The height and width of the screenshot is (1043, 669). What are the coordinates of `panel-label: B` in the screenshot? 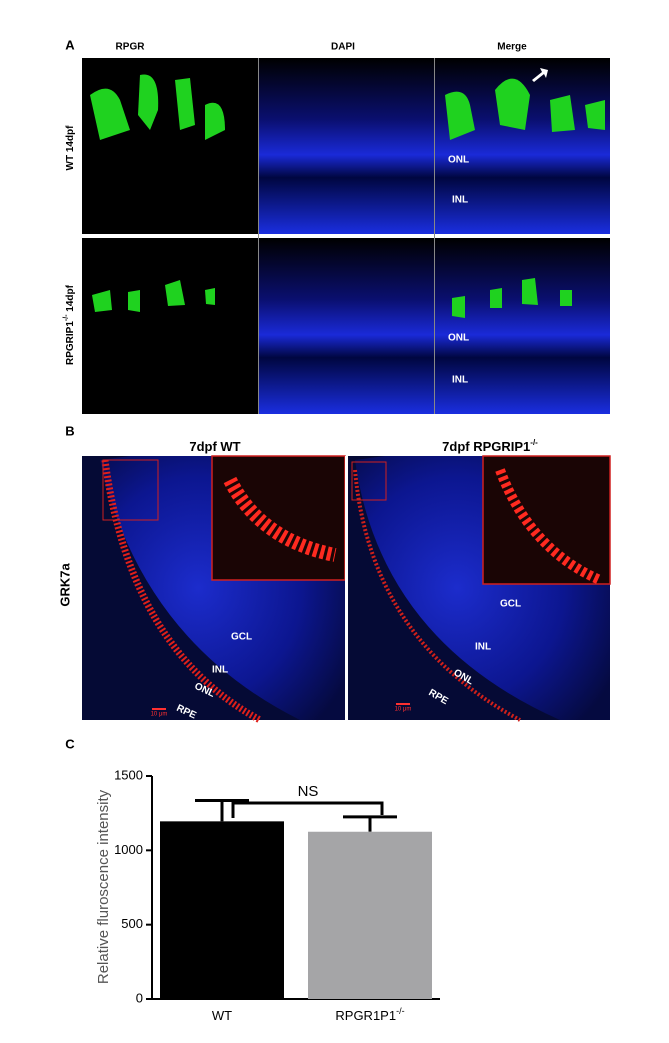 It's located at (69, 430).